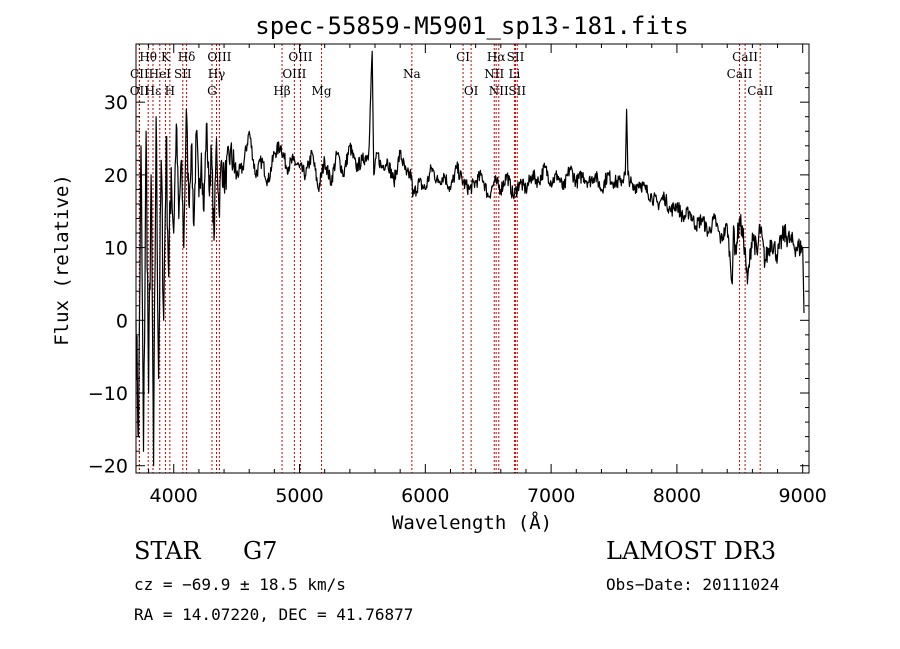 This screenshot has height=649, width=900. What do you see at coordinates (760, 91) in the screenshot?
I see `line-label-27: CaII` at bounding box center [760, 91].